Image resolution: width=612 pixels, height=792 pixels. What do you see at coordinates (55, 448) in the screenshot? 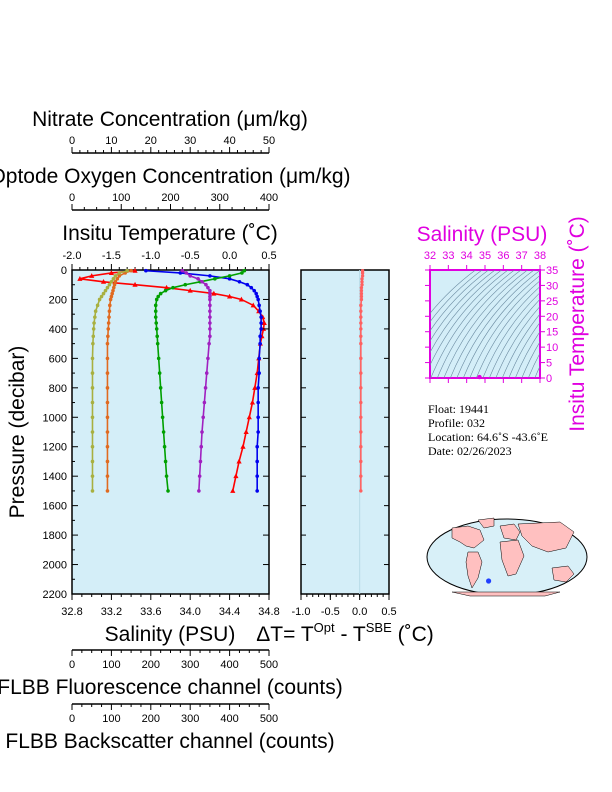
I see `pressure-tick-label: 1200` at bounding box center [55, 448].